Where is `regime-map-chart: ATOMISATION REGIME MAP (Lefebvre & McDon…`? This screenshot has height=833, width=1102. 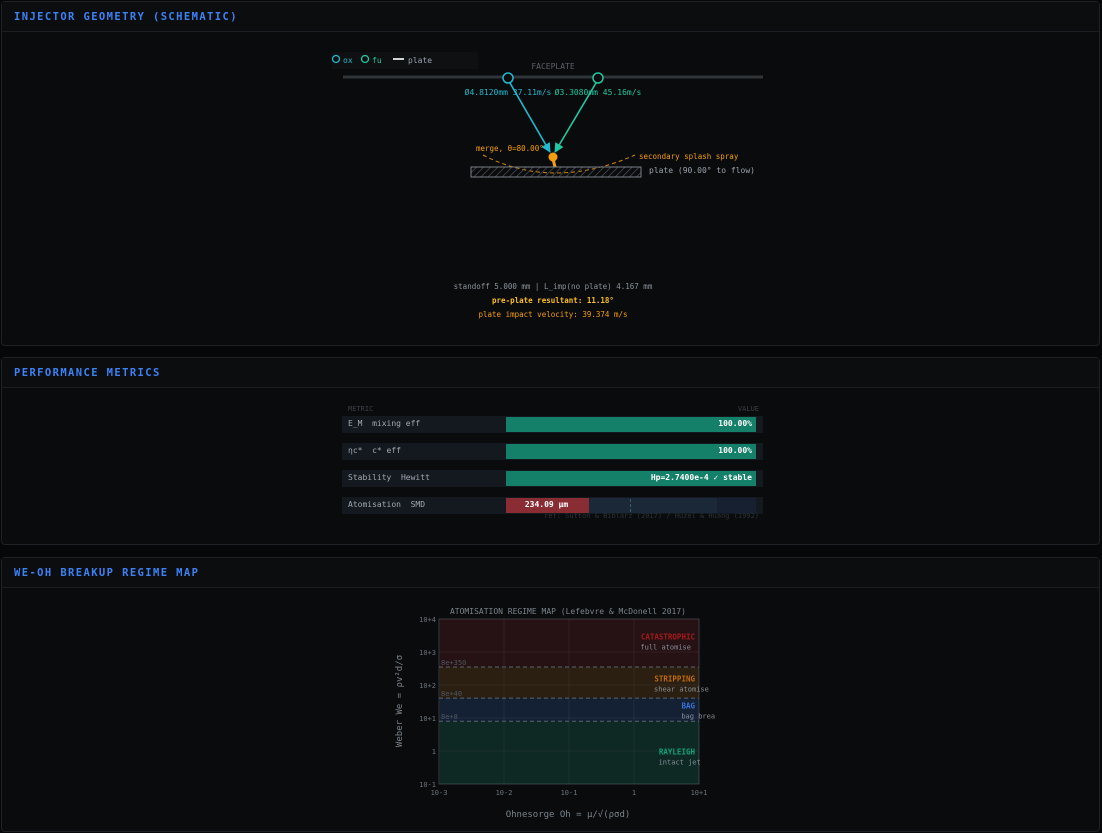
regime-map-chart: ATOMISATION REGIME MAP (Lefebvre & McDon… is located at coordinates (555, 713).